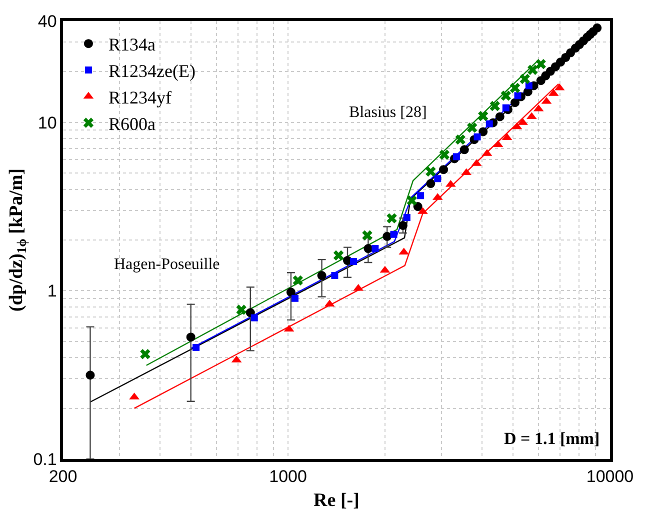 The width and height of the screenshot is (646, 519). What do you see at coordinates (52, 291) in the screenshot?
I see `y-tick-label: 1` at bounding box center [52, 291].